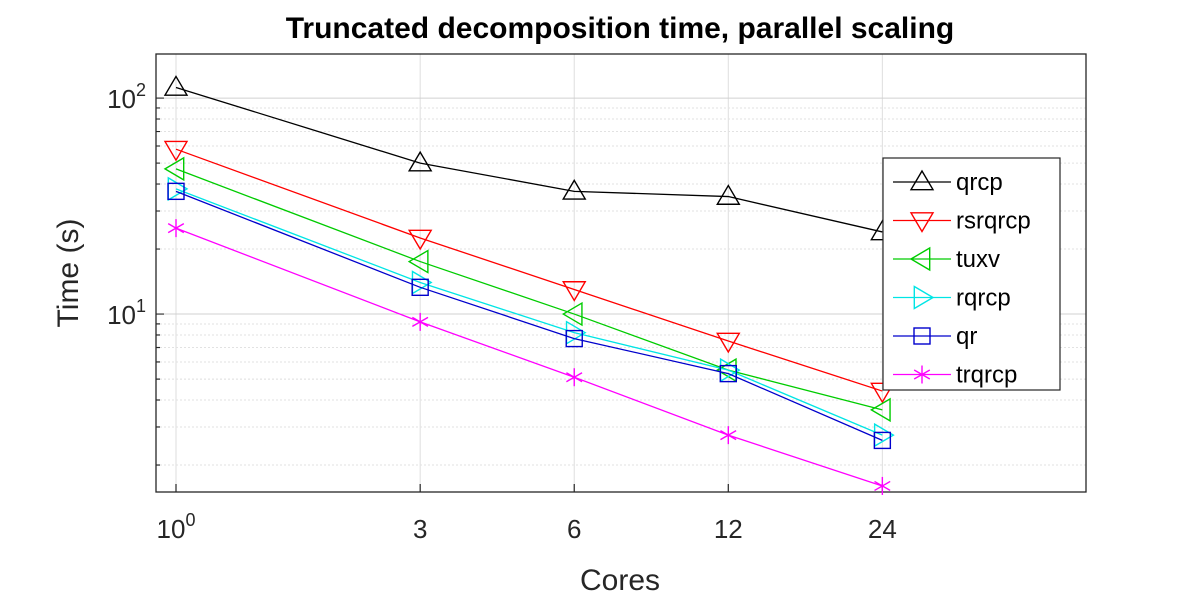 The image size is (1200, 600). I want to click on x-tick-label: 6, so click(574, 529).